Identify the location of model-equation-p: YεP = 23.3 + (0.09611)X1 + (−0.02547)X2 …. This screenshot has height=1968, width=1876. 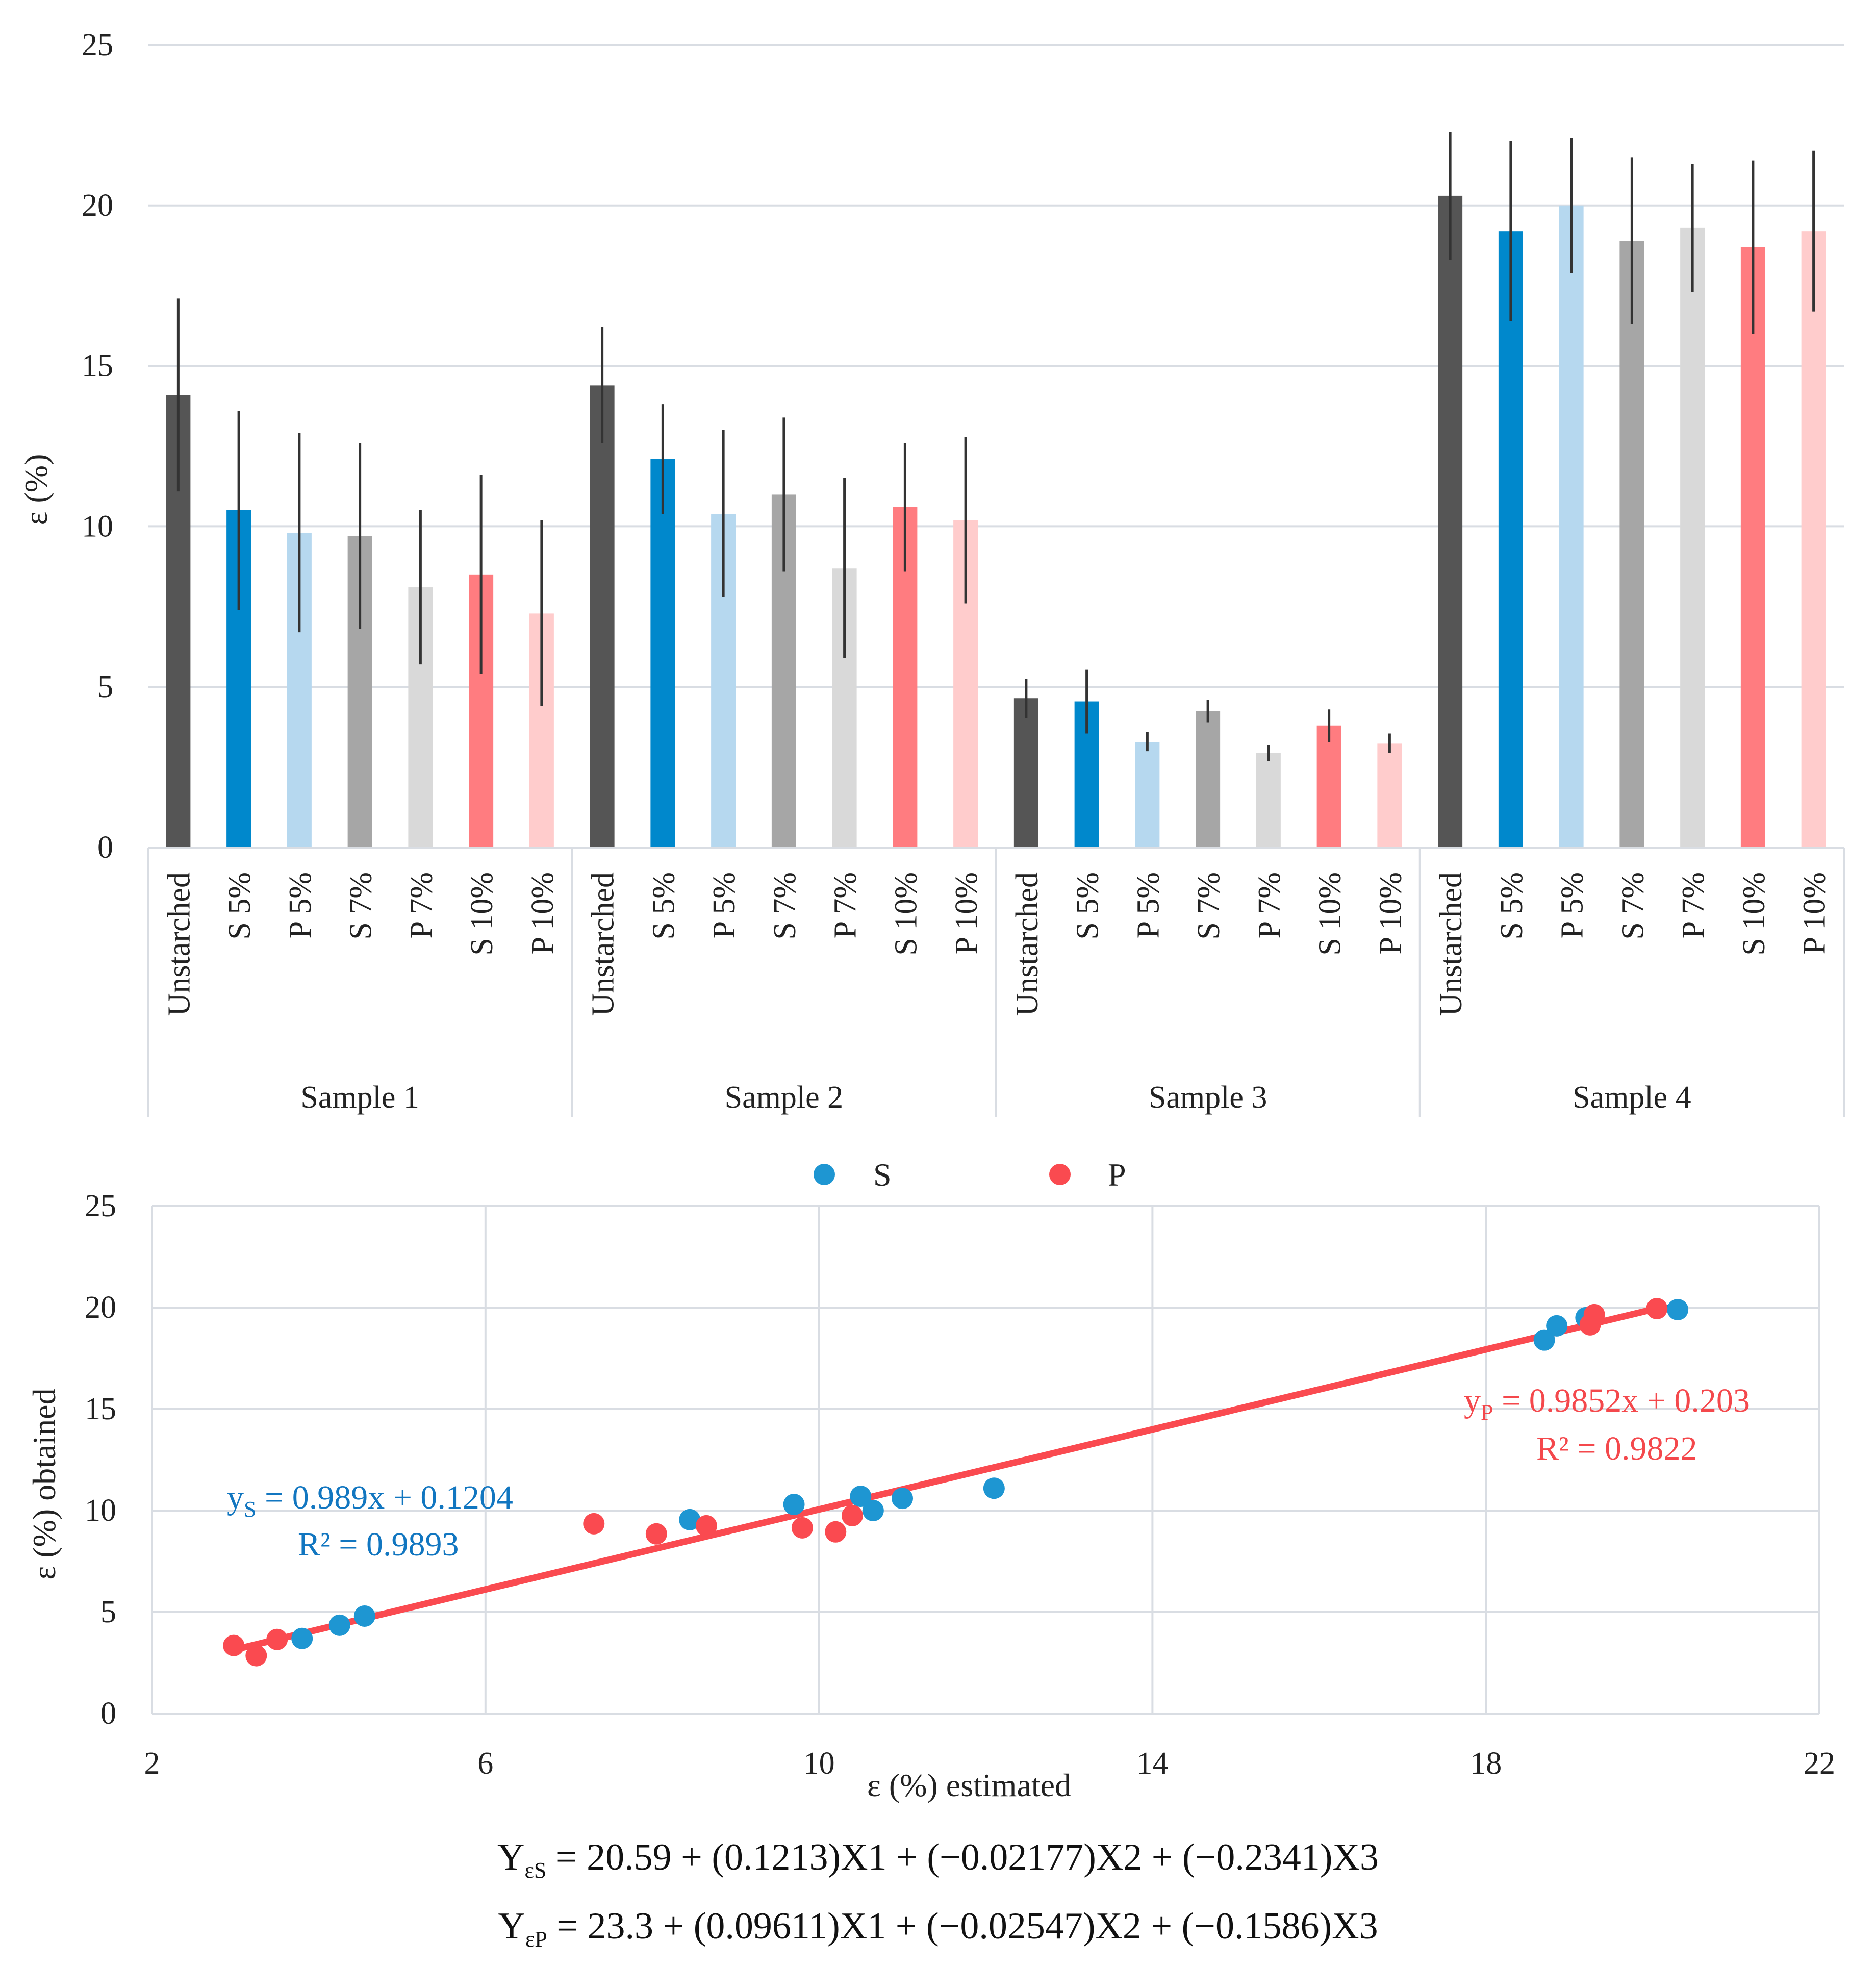
(938, 1928).